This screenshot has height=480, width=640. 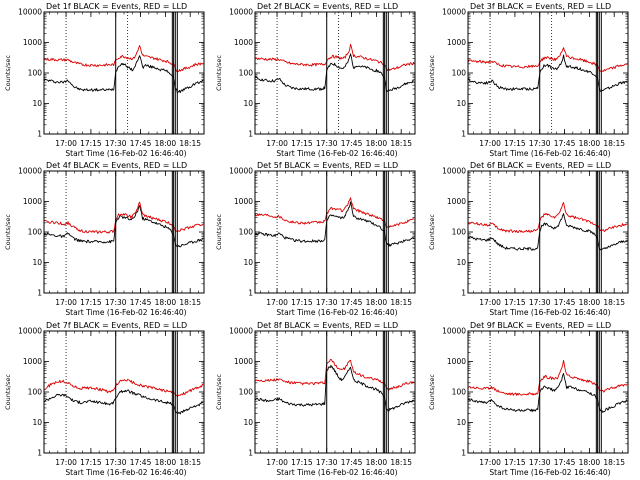 I want to click on chart-title: Det 1f BLACK = Events, RED = LLD, so click(x=116, y=6).